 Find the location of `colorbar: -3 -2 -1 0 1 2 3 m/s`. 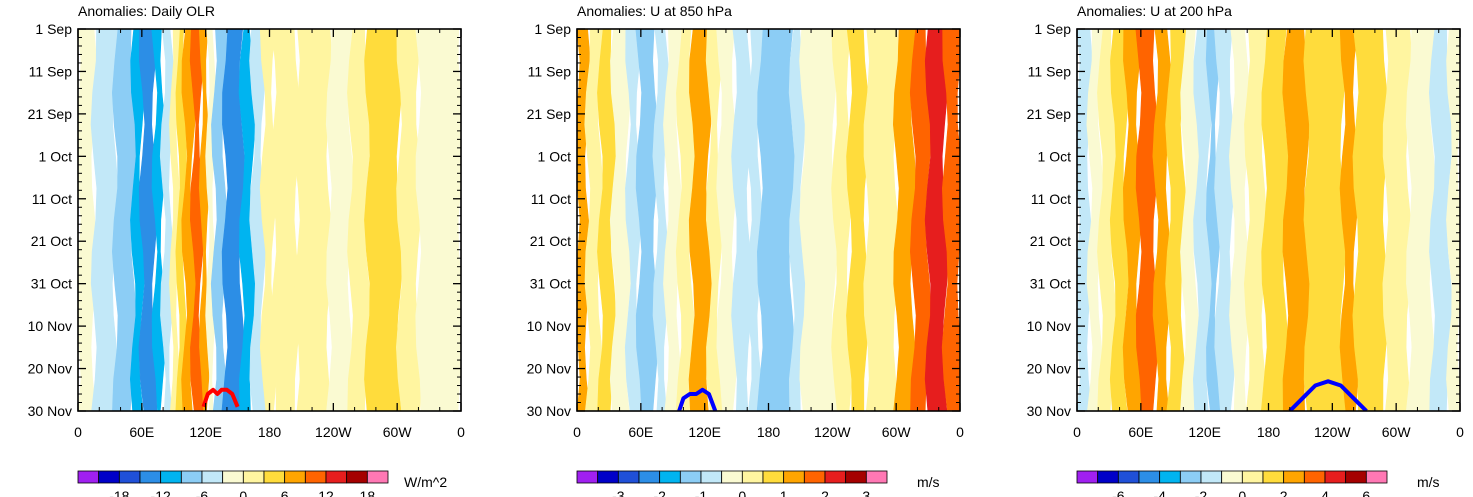

colorbar: -3 -2 -1 0 1 2 3 m/s is located at coordinates (758, 483).